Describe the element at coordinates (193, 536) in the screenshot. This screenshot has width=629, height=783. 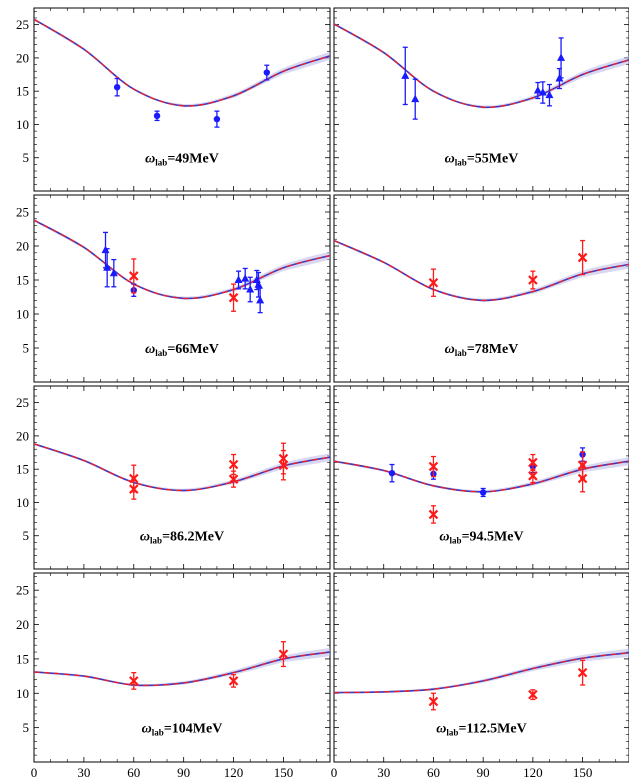
I see `label-value: =86.2MeV` at that location.